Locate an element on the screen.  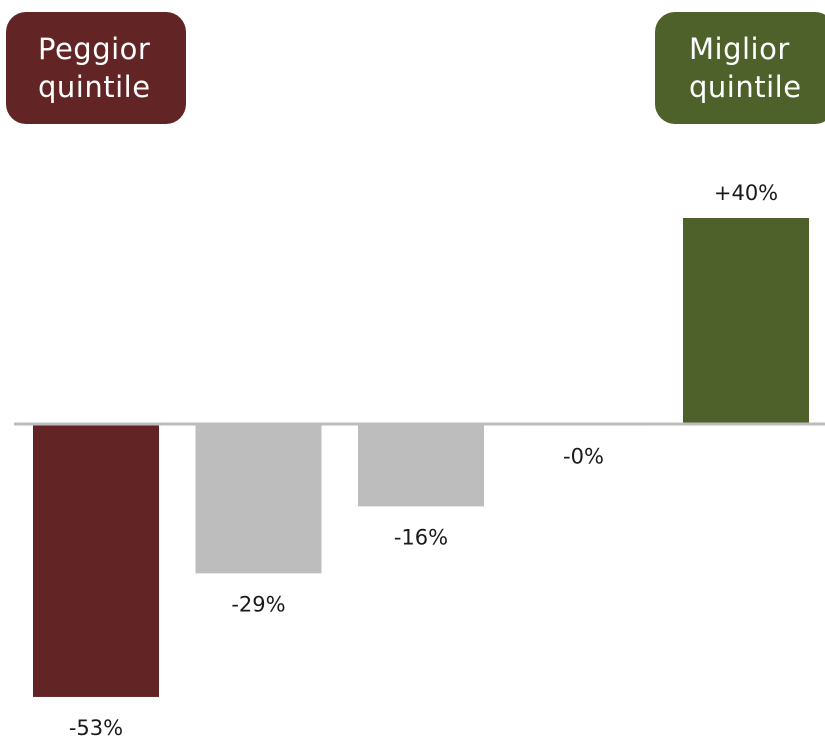
best-badge-line1: Miglior is located at coordinates (739, 49).